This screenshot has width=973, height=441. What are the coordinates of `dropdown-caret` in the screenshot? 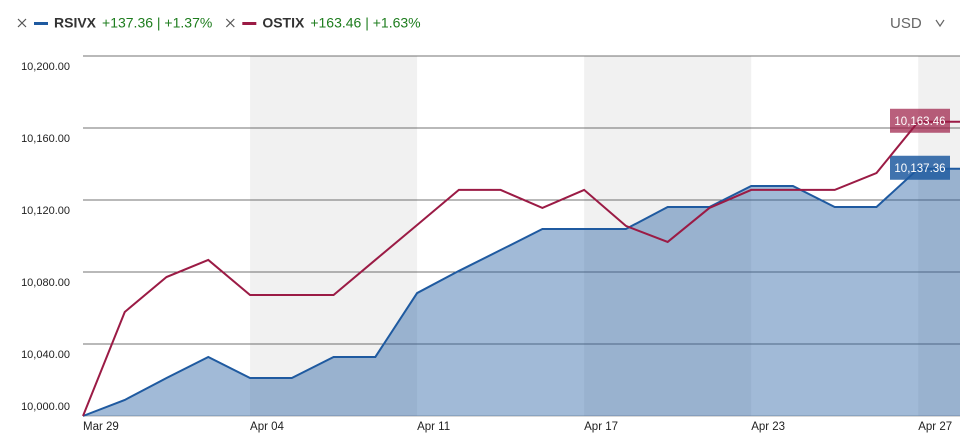 It's located at (940, 23).